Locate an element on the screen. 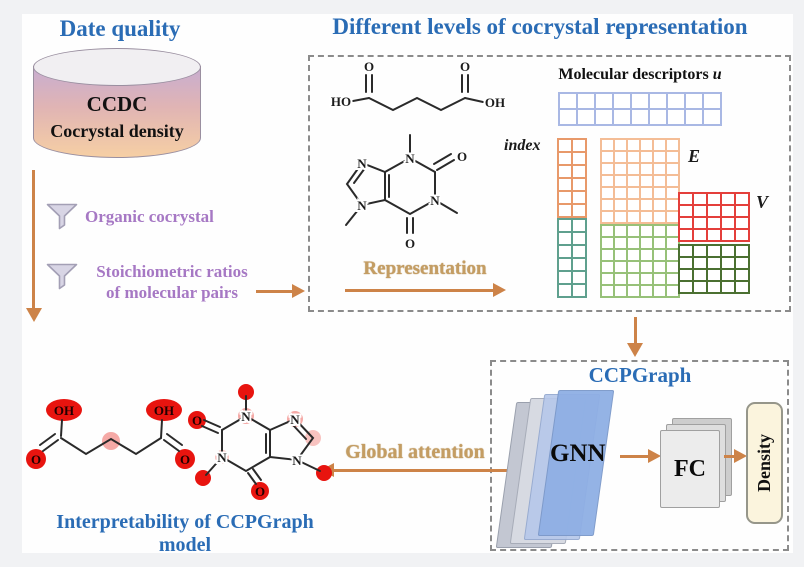 The image size is (804, 567). descriptors-matrix is located at coordinates (640, 109).